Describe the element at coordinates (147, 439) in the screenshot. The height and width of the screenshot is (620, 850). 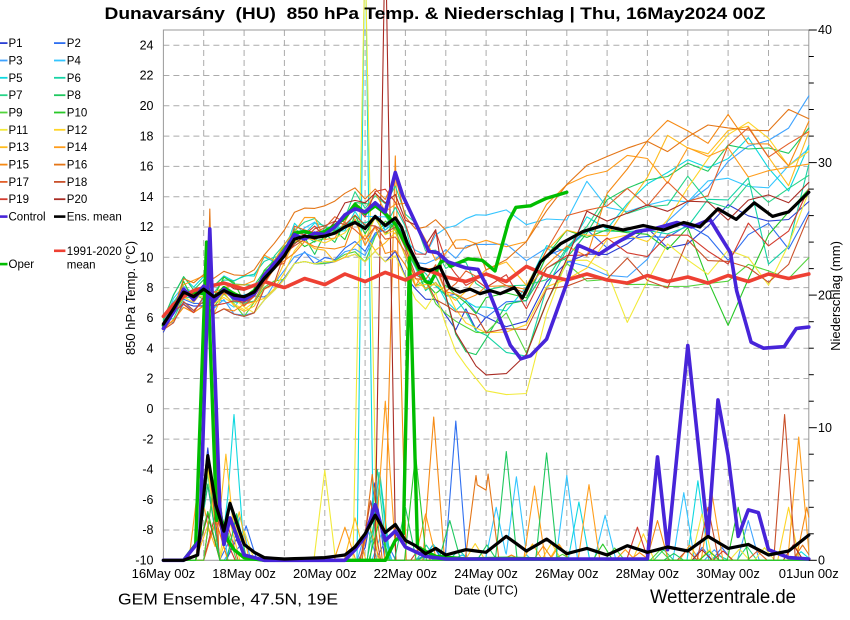
I see `svg-text: -2` at that location.